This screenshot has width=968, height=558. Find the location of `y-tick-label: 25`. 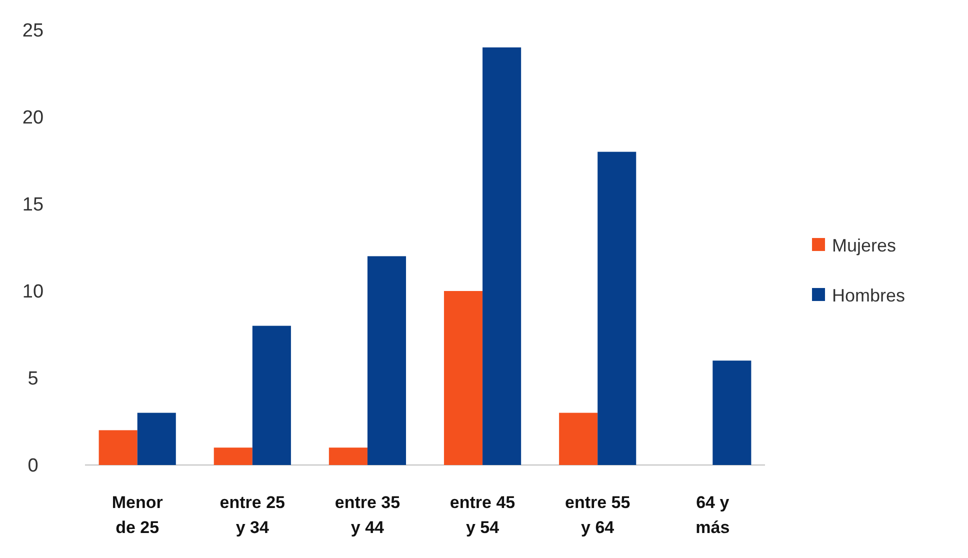

y-tick-label: 25 is located at coordinates (33, 31).